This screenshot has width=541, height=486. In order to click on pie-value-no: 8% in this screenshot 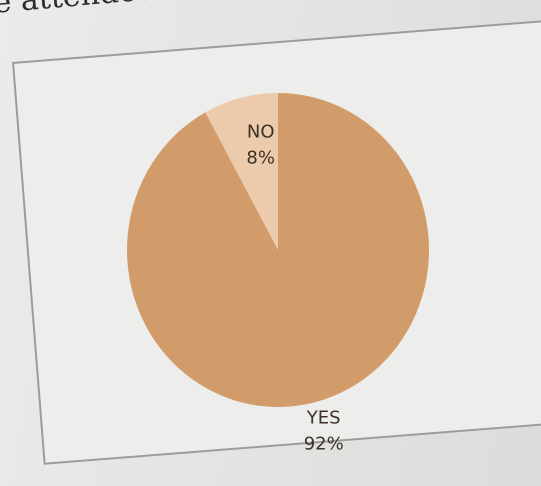, I will do `click(260, 158)`.